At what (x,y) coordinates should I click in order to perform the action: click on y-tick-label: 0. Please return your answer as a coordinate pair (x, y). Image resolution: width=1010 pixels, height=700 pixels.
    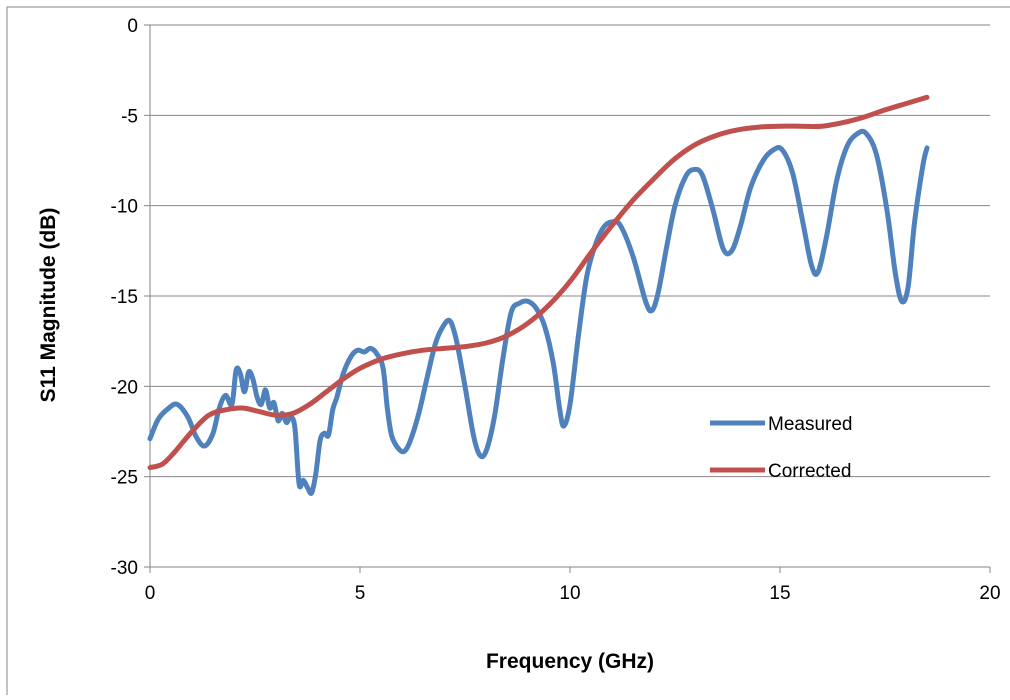
    Looking at the image, I should click on (132, 26).